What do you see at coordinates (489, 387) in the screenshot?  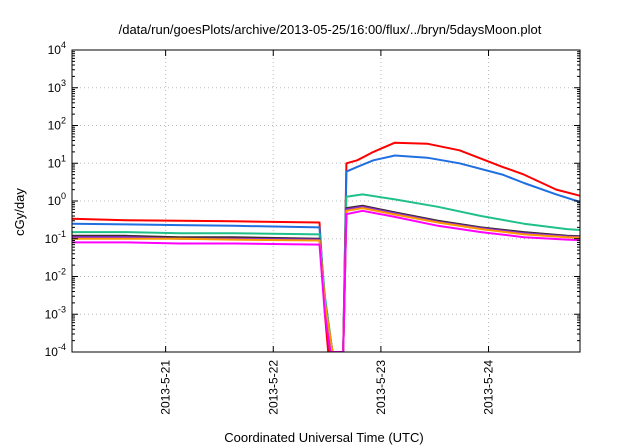 I see `x-tick-label: 2013-5-24` at bounding box center [489, 387].